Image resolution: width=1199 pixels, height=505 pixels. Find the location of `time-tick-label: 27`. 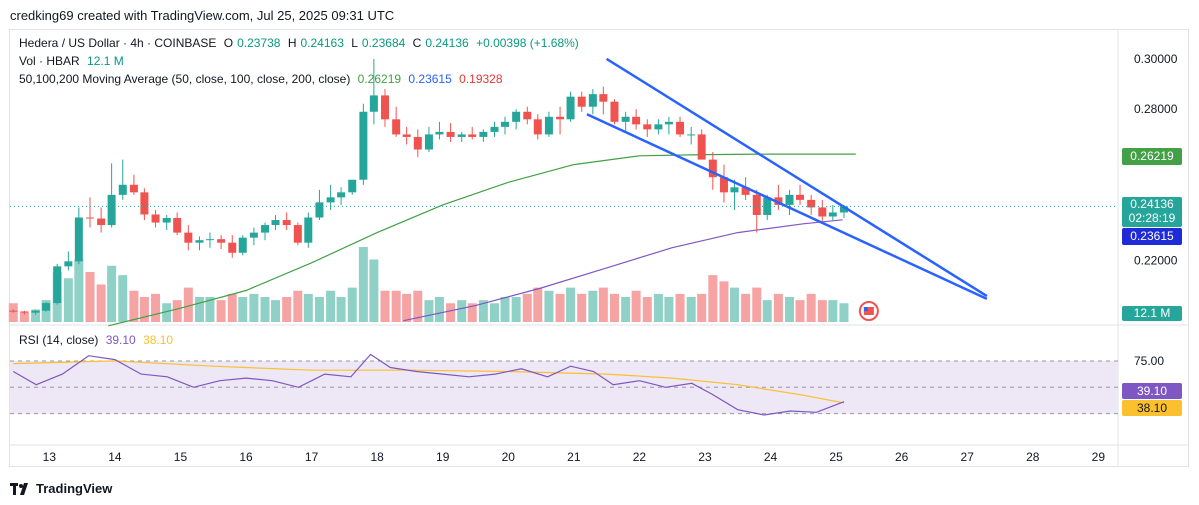

time-tick-label: 27 is located at coordinates (968, 457).